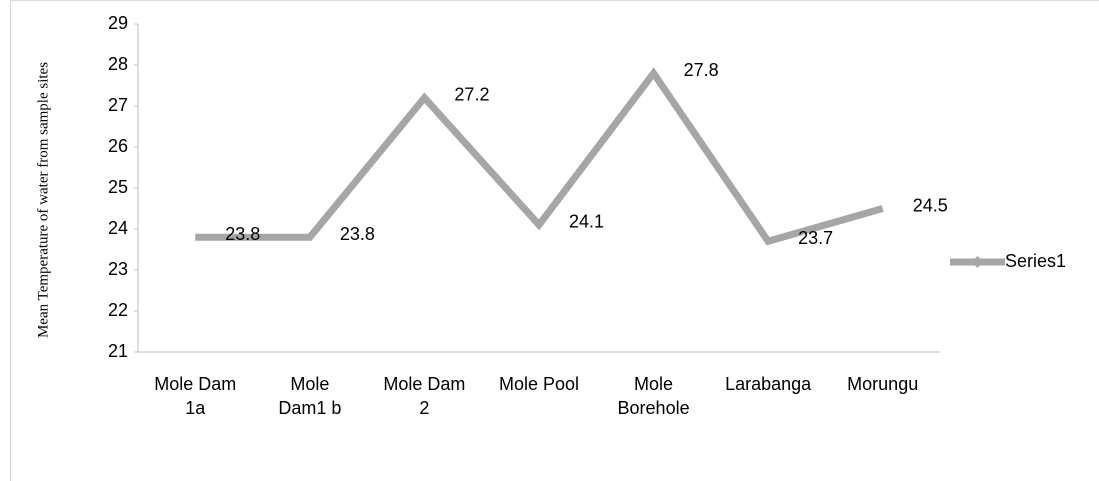 The width and height of the screenshot is (1099, 481). I want to click on legend-label: Series1, so click(1035, 261).